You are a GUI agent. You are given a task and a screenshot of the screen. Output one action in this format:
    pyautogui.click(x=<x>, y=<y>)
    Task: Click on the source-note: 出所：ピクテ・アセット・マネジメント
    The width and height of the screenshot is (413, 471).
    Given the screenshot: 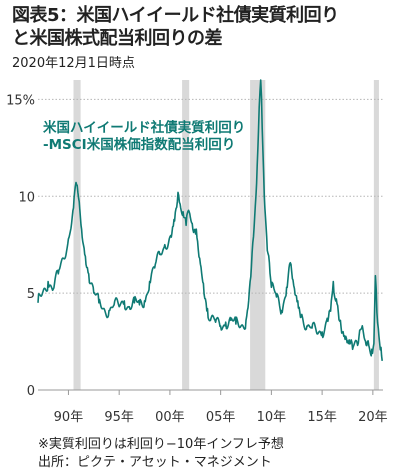 What is the action you would take?
    pyautogui.click(x=155, y=462)
    